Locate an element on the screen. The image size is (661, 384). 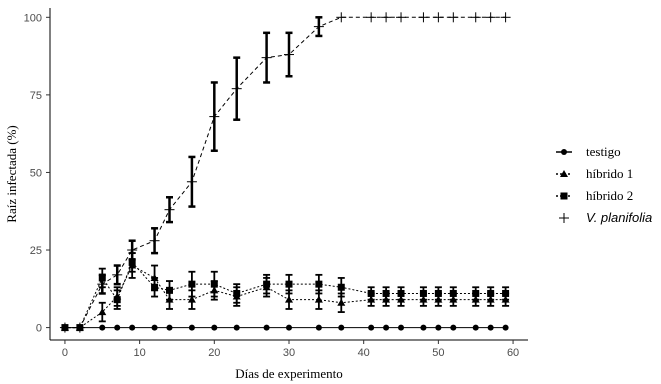
legend-label: híbrido 1 is located at coordinates (609, 173).